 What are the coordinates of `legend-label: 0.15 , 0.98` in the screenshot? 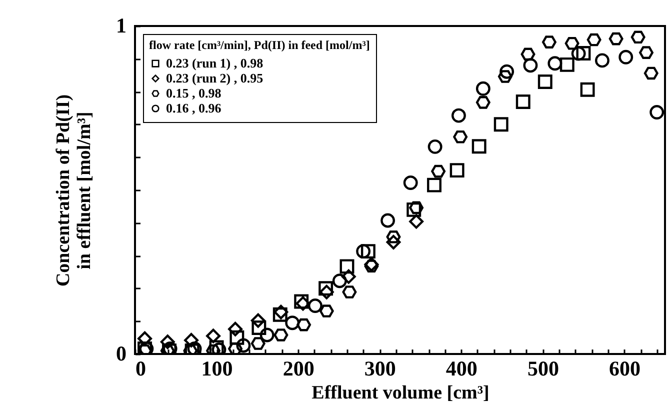 It's located at (194, 93).